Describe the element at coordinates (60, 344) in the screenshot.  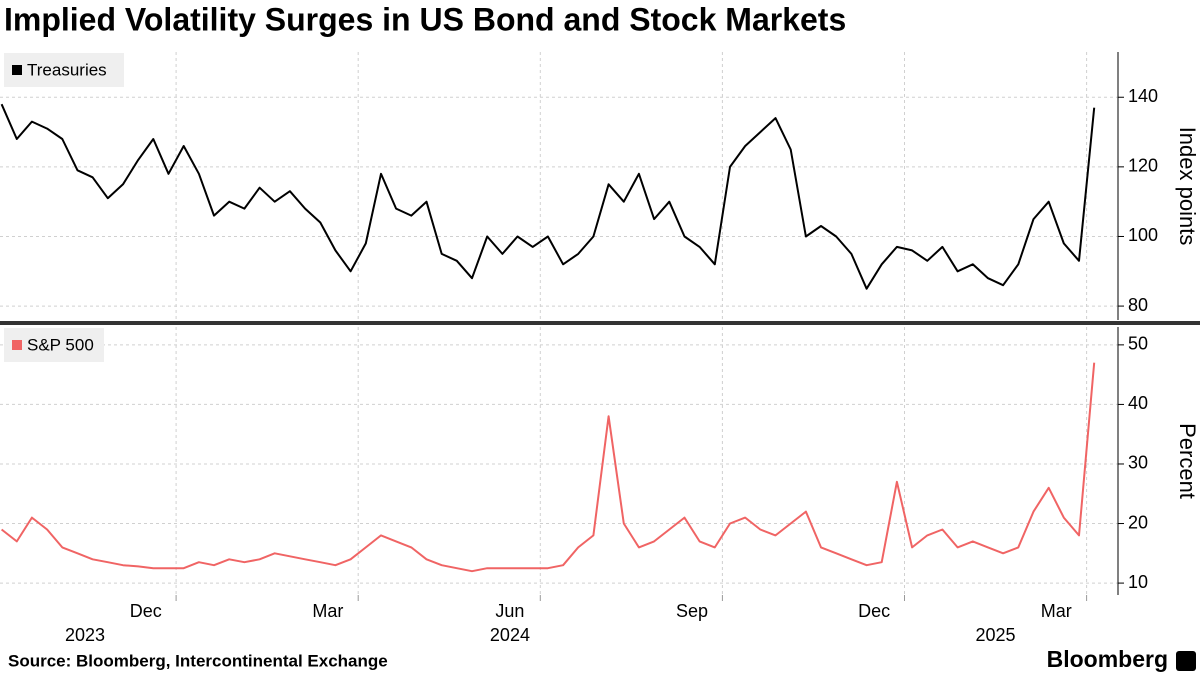
I see `legend-label: S&P 500` at that location.